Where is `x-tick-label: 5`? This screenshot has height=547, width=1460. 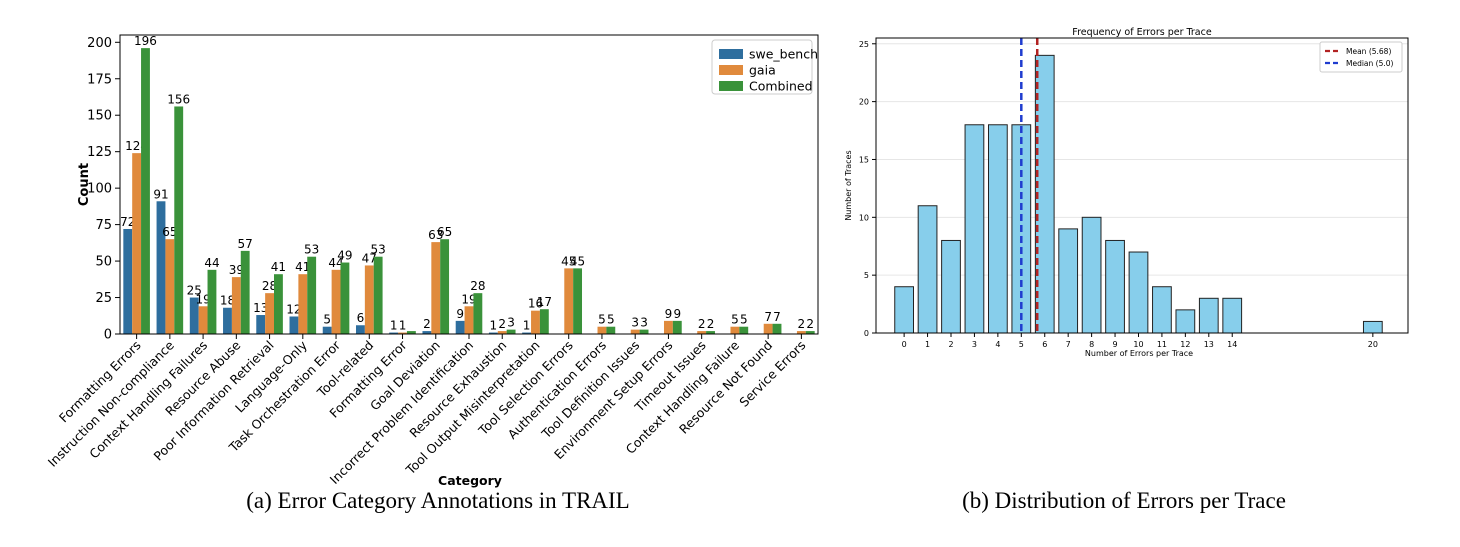
x-tick-label: 5 is located at coordinates (1021, 344).